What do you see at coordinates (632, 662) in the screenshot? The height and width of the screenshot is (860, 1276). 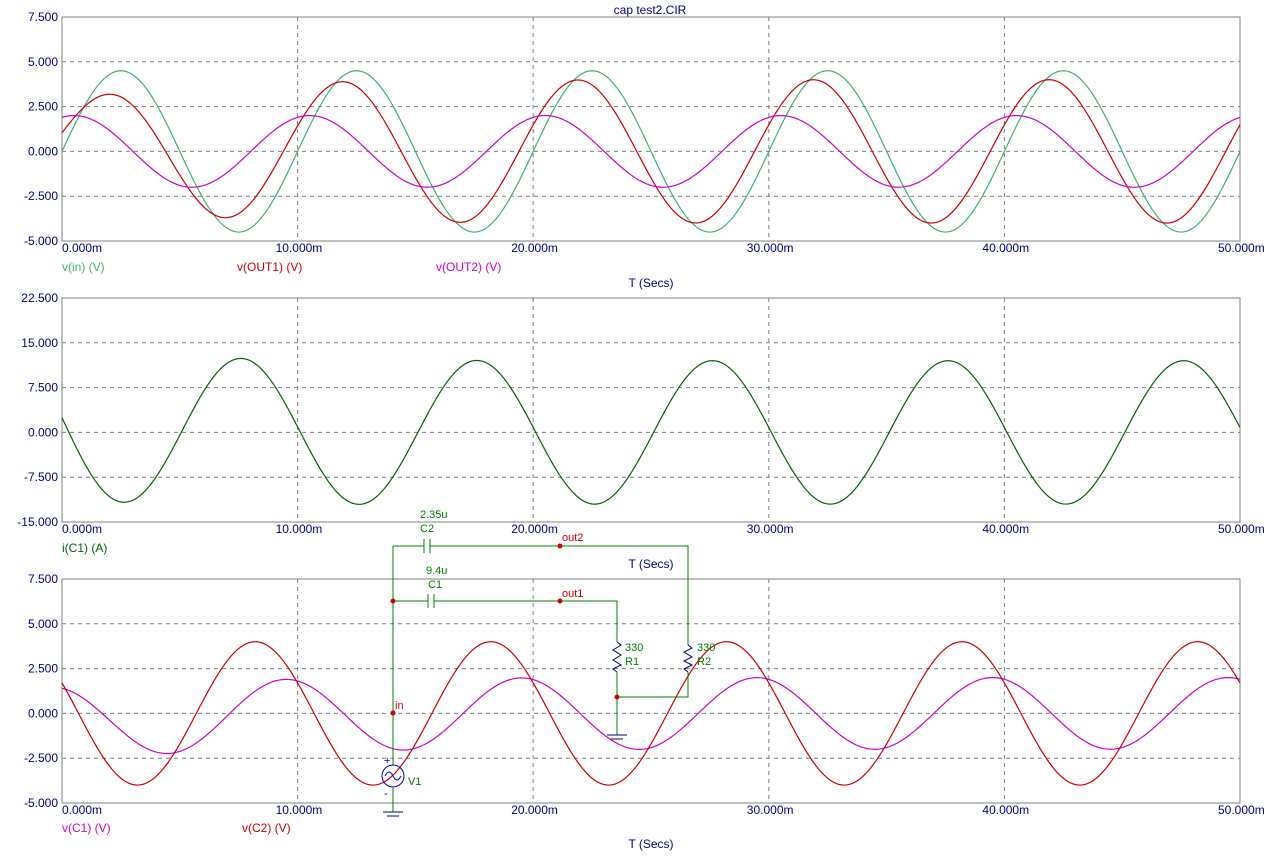 I see `r1-name-label: R1` at bounding box center [632, 662].